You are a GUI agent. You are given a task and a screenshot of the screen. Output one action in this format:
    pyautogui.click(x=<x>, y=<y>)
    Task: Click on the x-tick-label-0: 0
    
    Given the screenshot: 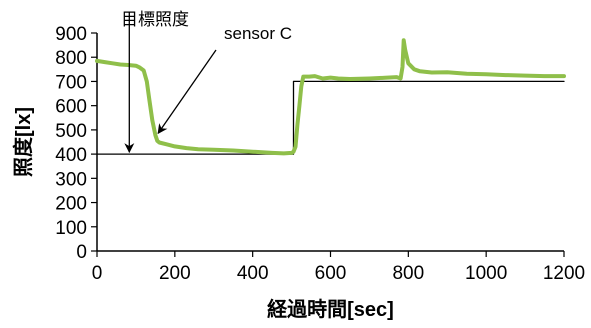 What is the action you would take?
    pyautogui.click(x=97, y=273)
    